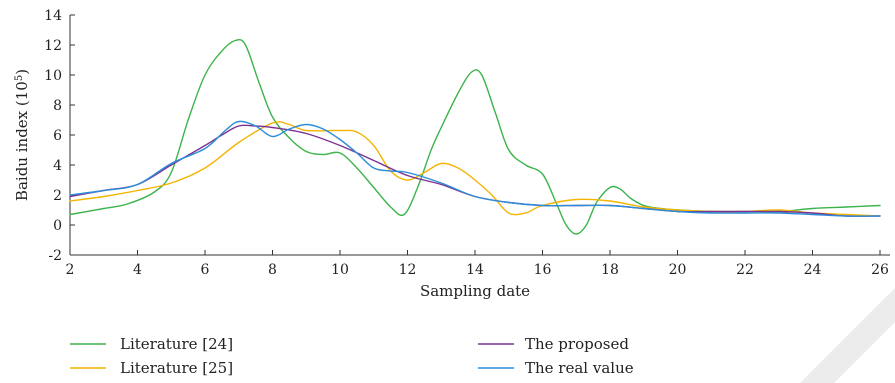 The height and width of the screenshot is (383, 895). I want to click on y-axis-title-superscript: 5, so click(19, 78).